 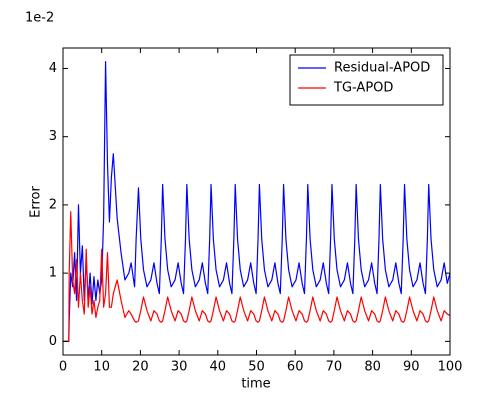 What do you see at coordinates (334, 367) in the screenshot?
I see `x-tick-label: 70` at bounding box center [334, 367].